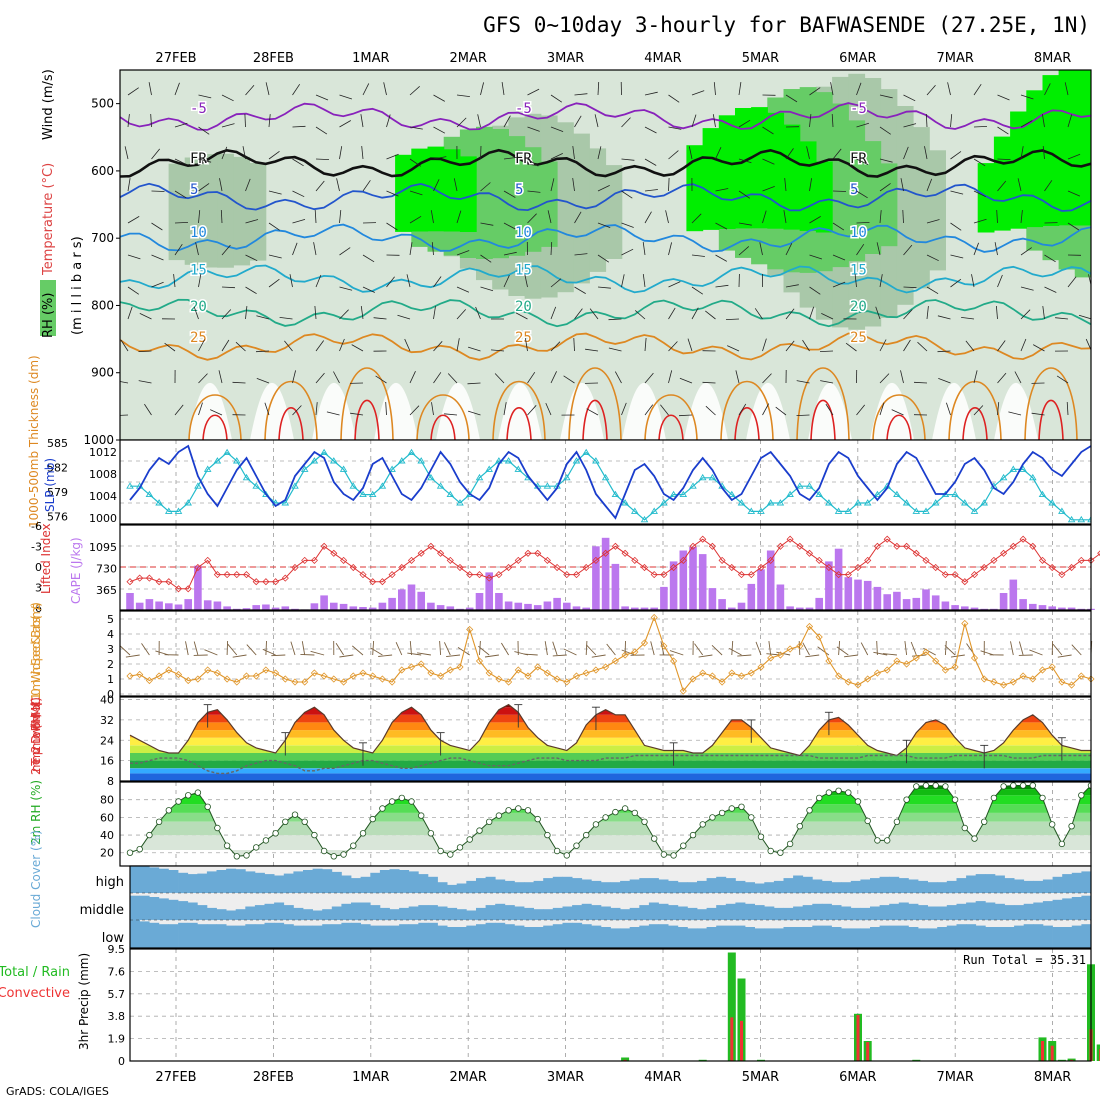 Image resolution: width=1100 pixels, height=1100 pixels. I want to click on precip-legend-total-rain: Total / Rain, so click(35, 972).